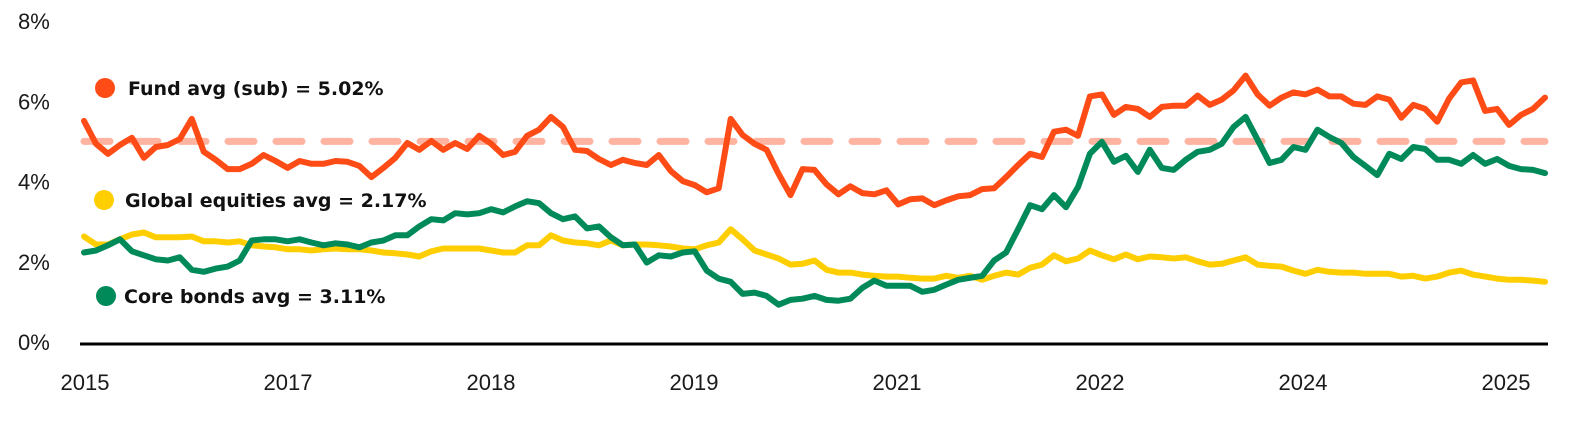 This screenshot has height=427, width=1590. What do you see at coordinates (34, 101) in the screenshot?
I see `y-tick-label: 6%` at bounding box center [34, 101].